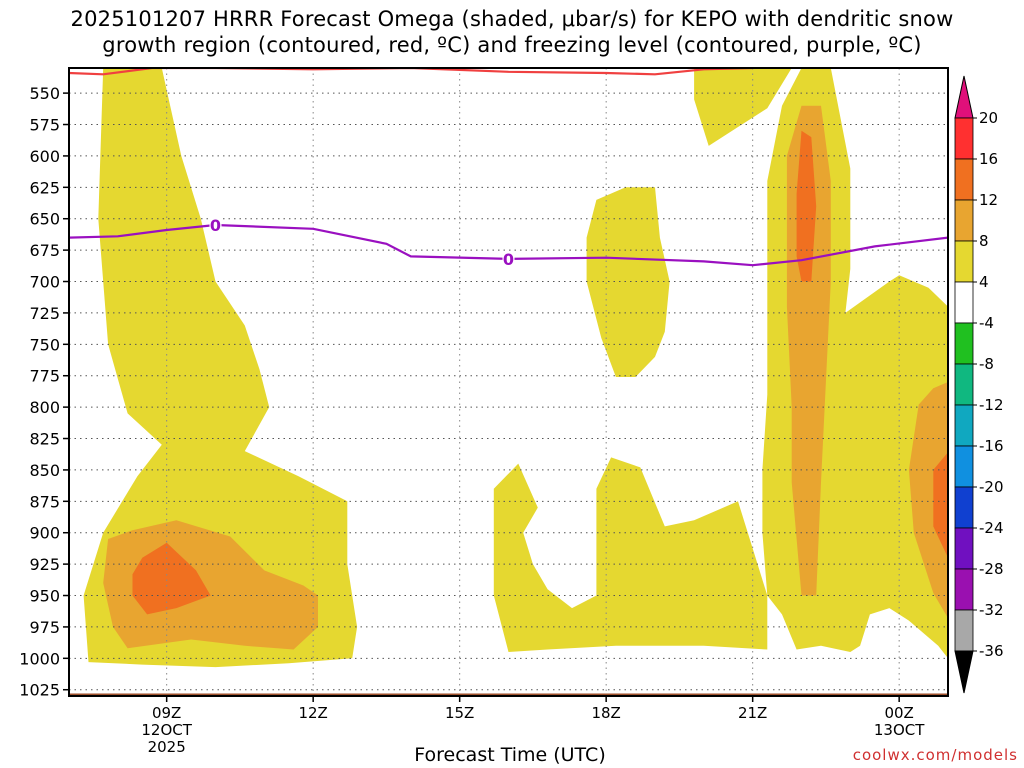  What do you see at coordinates (44, 501) in the screenshot?
I see `y-tick-label-875: 875` at bounding box center [44, 501].